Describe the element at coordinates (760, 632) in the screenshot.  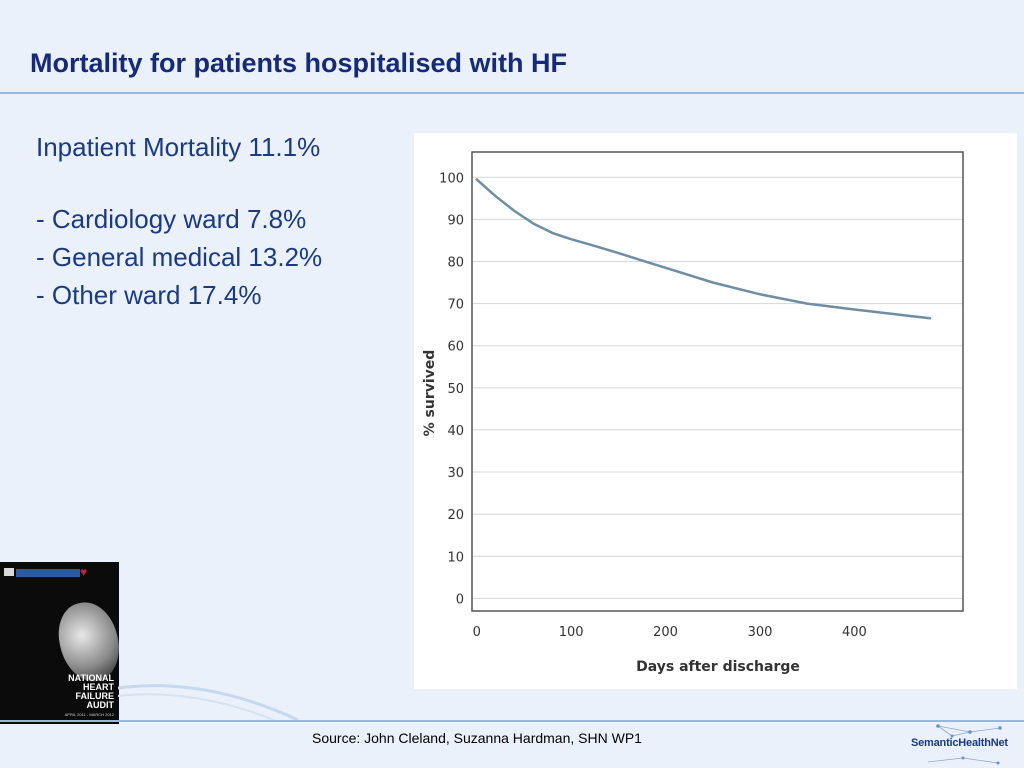
I see `x-tick-label: 300` at that location.